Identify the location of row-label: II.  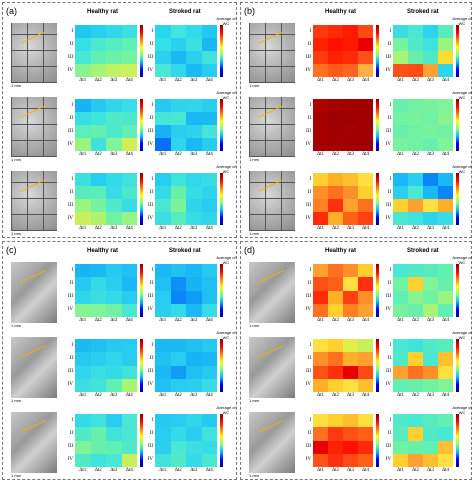
(389, 118).